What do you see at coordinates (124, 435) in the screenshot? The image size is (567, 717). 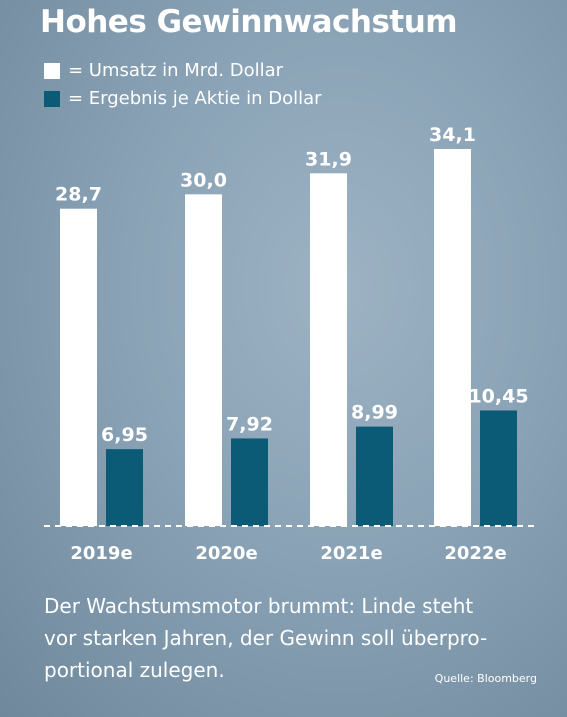 I see `data-label-ergebnis-2019e: 6,95` at bounding box center [124, 435].